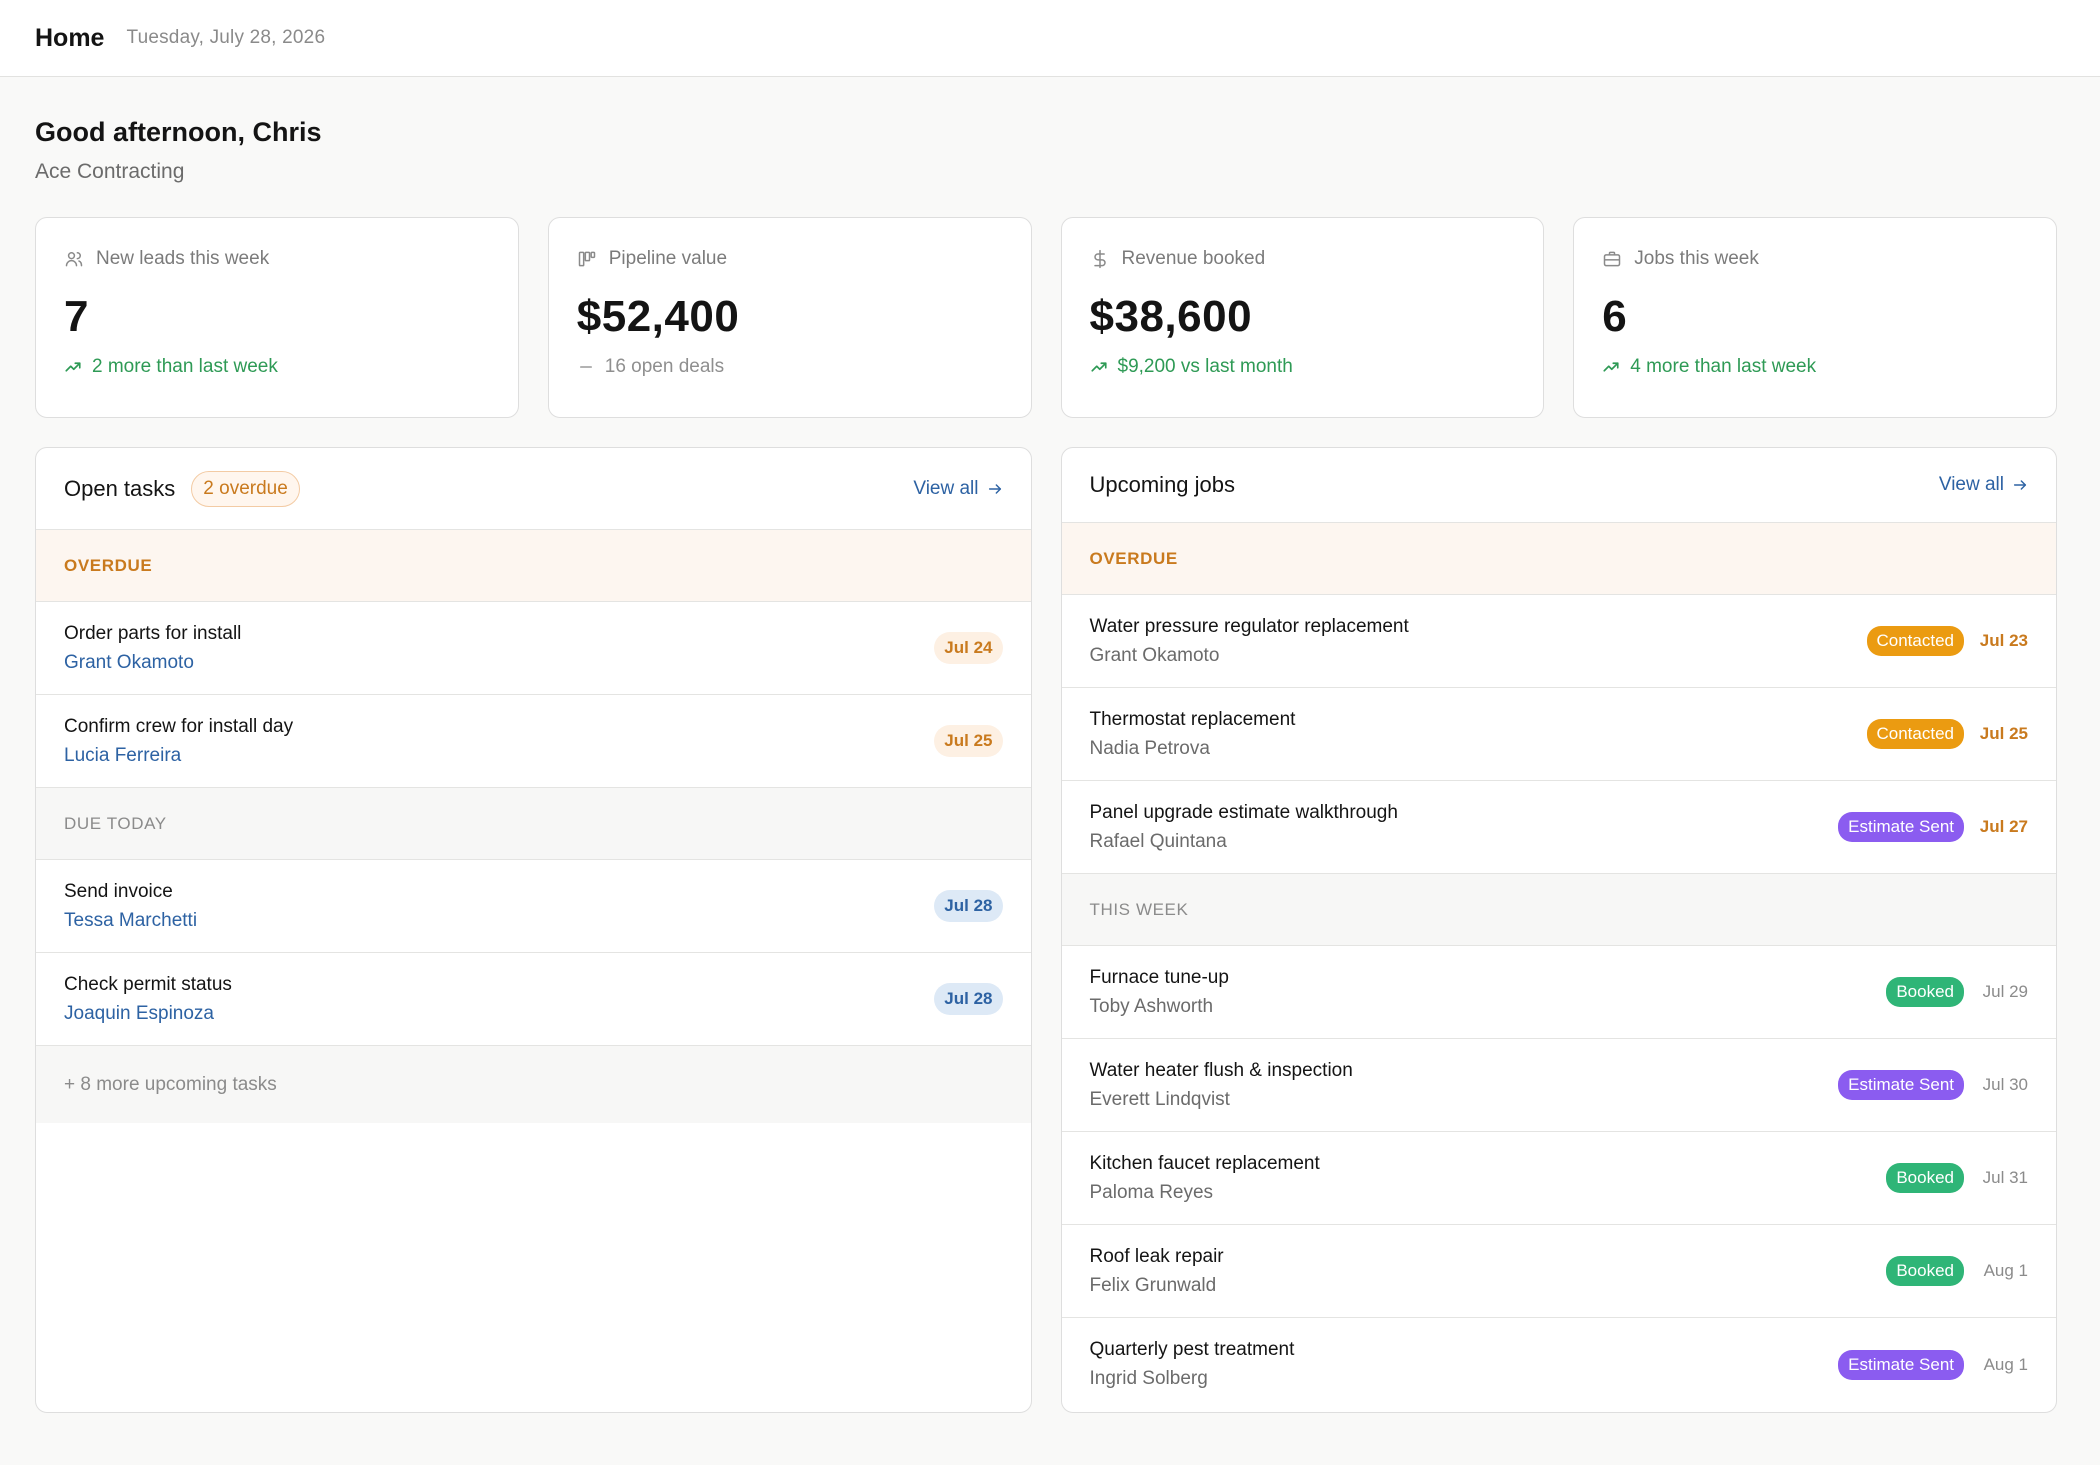 This screenshot has height=1465, width=2100. Describe the element at coordinates (153, 633) in the screenshot. I see `task-title: Order parts for install` at that location.